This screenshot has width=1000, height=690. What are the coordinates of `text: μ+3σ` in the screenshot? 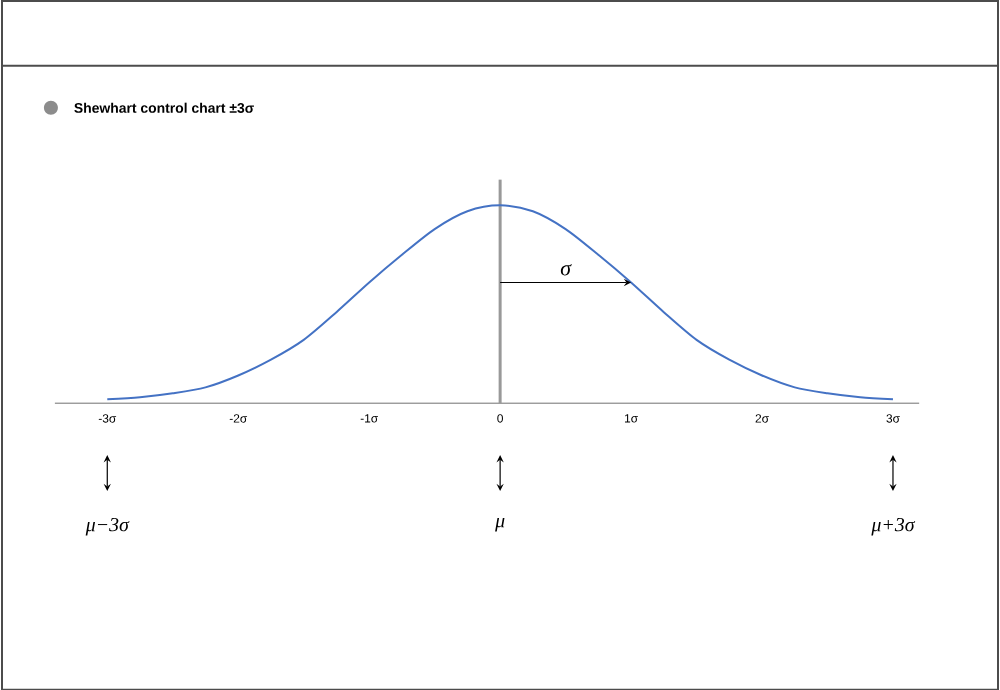 It's located at (893, 526).